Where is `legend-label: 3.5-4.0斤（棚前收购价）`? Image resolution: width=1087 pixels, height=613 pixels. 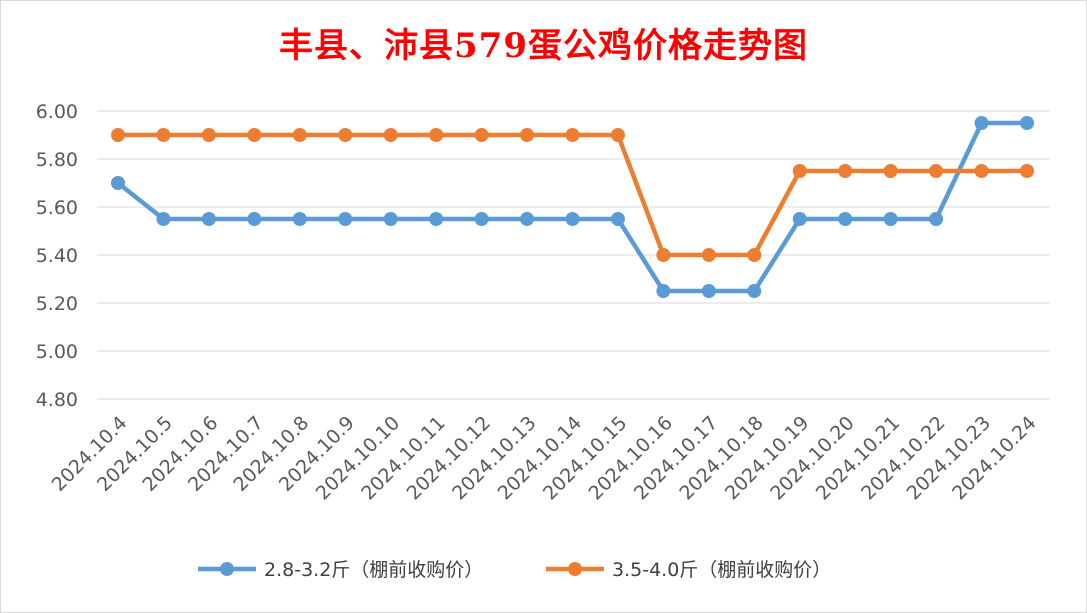 legend-label: 3.5-4.0斤（棚前收购价） is located at coordinates (721, 570).